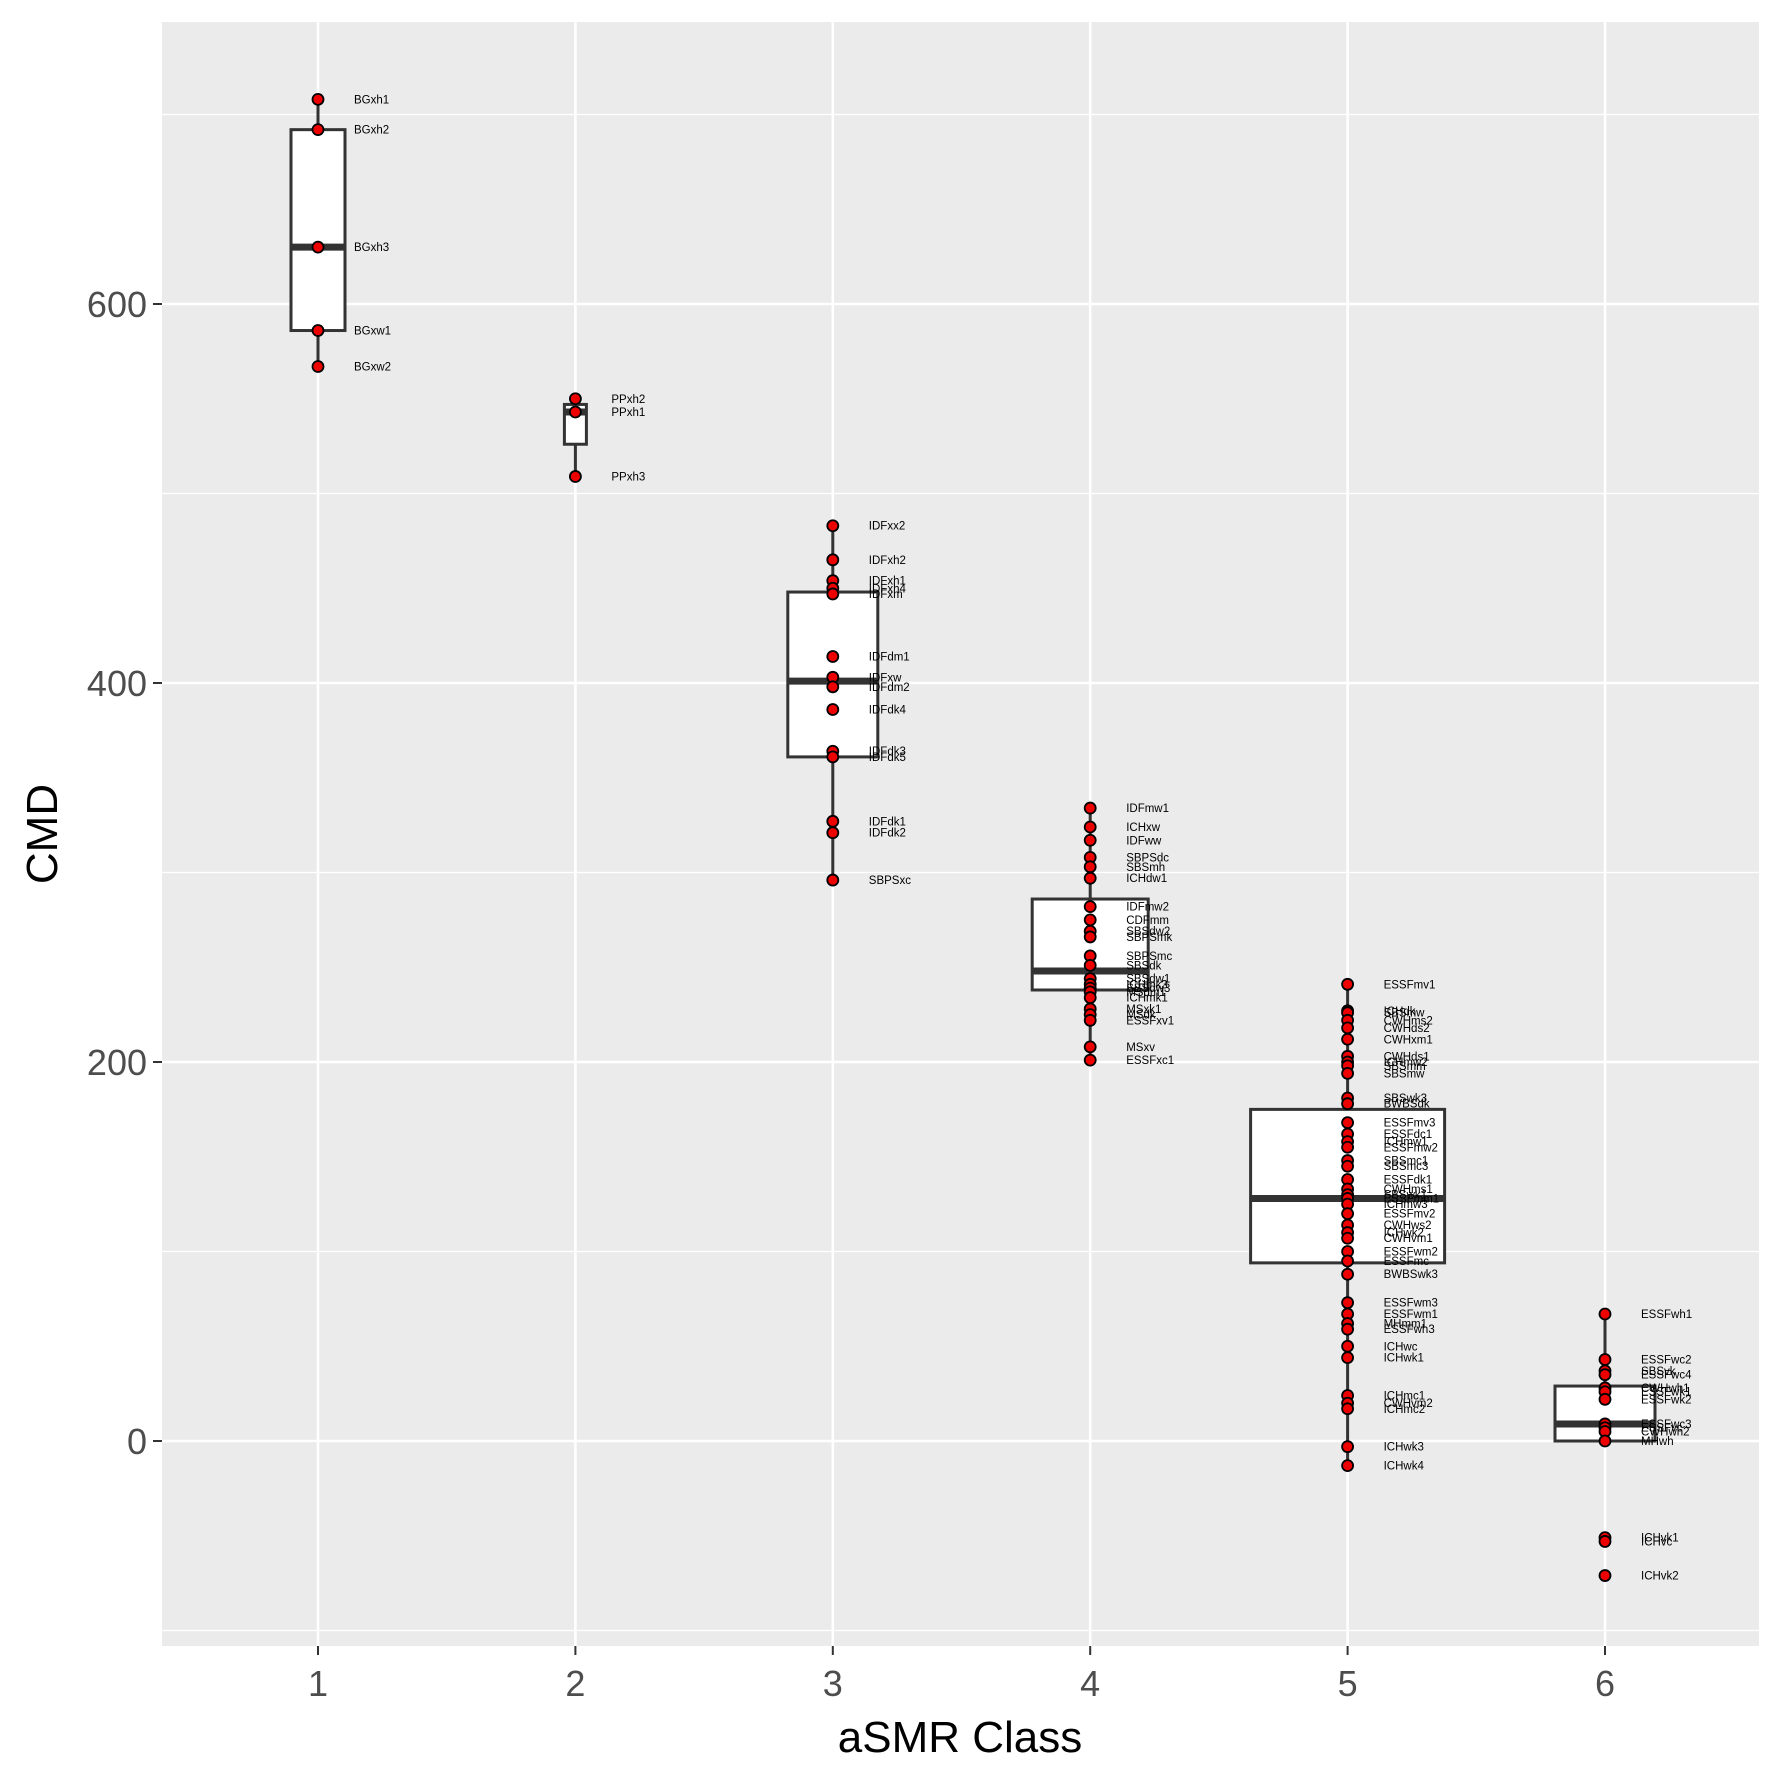 The height and width of the screenshot is (1776, 1771). I want to click on x-tick-label: 3, so click(833, 1683).